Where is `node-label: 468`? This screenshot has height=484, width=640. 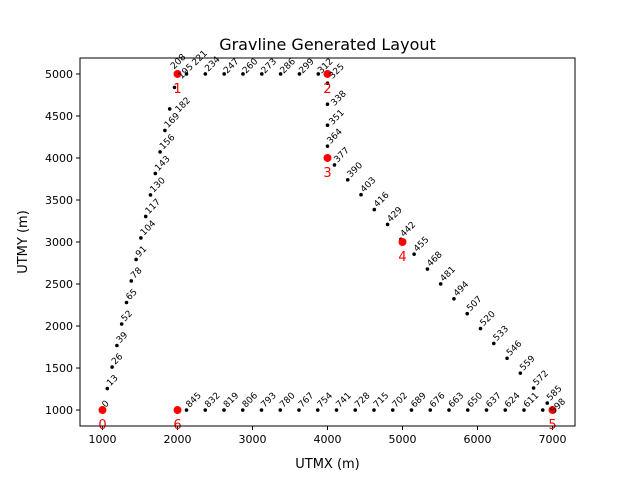
node-label: 468 is located at coordinates (434, 259).